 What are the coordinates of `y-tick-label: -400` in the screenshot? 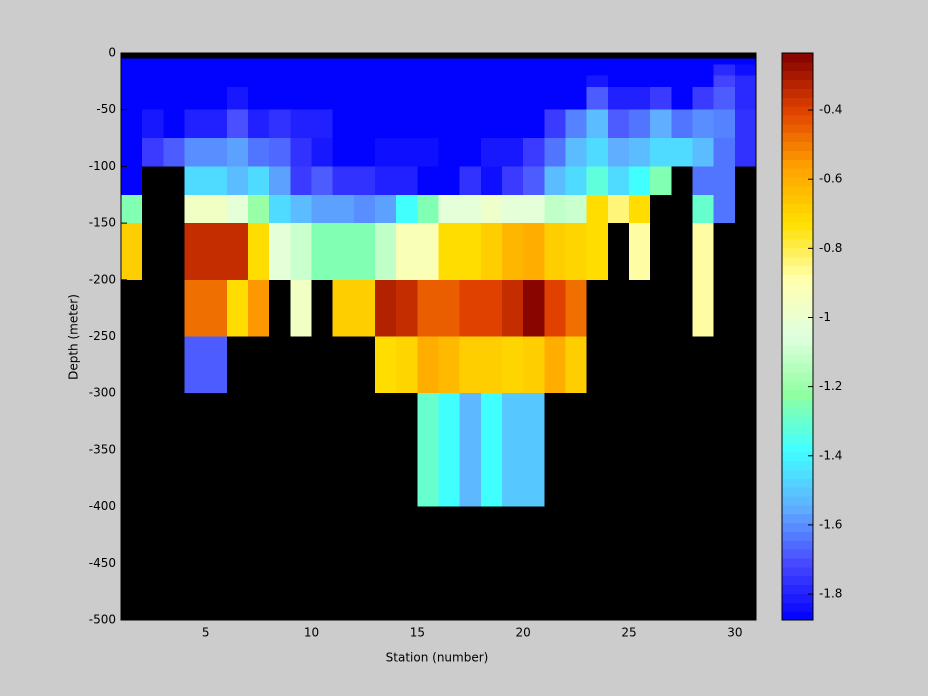 It's located at (102, 506).